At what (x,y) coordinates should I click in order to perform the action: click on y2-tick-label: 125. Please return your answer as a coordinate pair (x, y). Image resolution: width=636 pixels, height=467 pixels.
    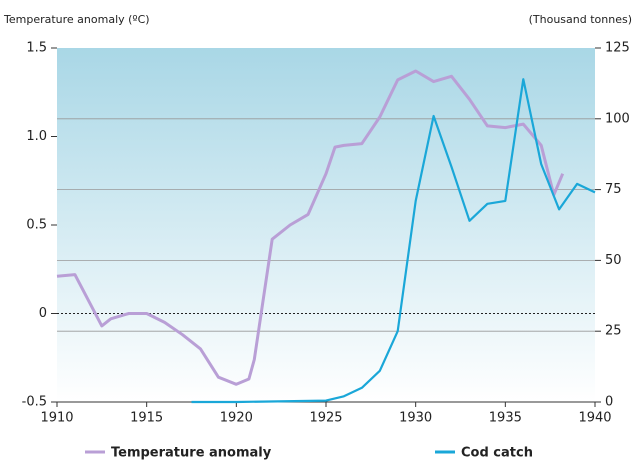
    Looking at the image, I should click on (617, 48).